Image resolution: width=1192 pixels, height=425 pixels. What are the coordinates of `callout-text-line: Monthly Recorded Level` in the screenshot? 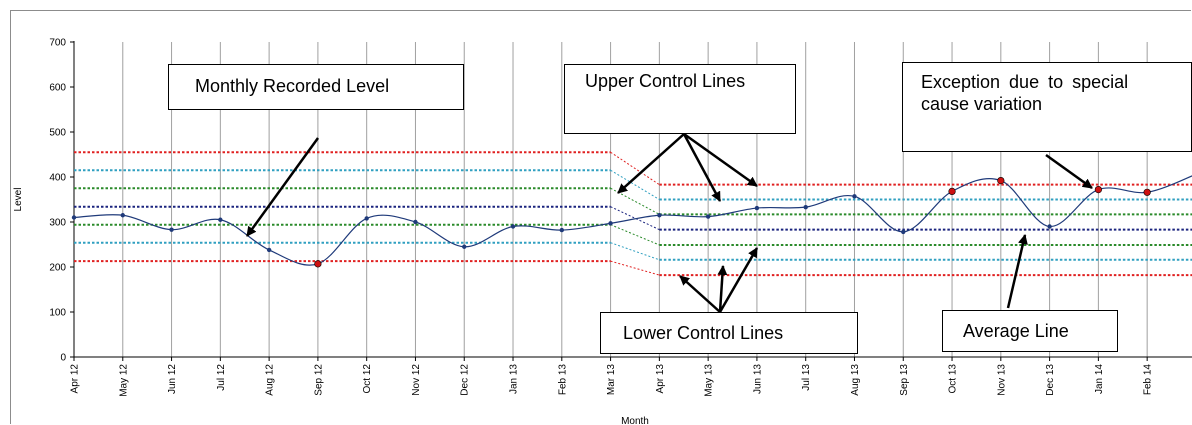 It's located at (292, 86).